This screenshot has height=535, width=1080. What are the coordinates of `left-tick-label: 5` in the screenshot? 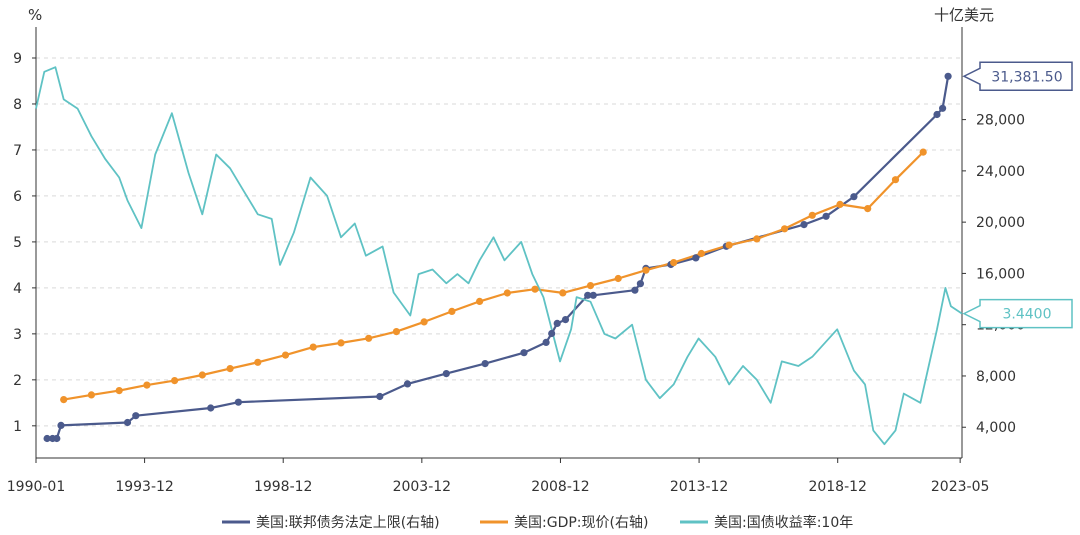 It's located at (17, 243).